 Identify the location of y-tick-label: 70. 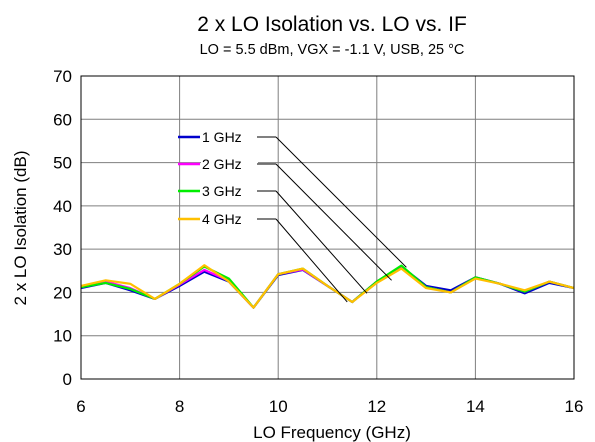
(62, 76).